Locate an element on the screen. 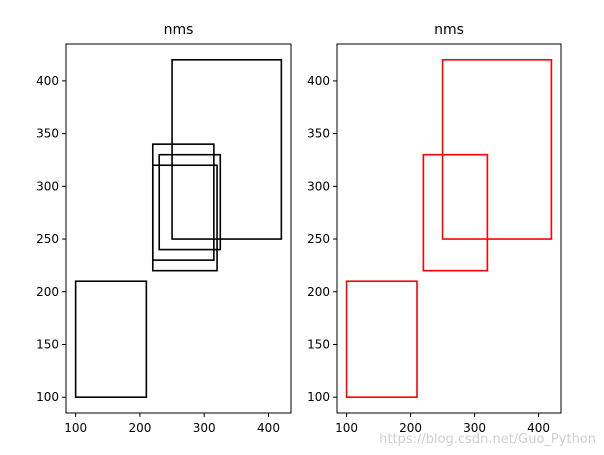  right-y-tick-label-350: 350 is located at coordinates (318, 134).